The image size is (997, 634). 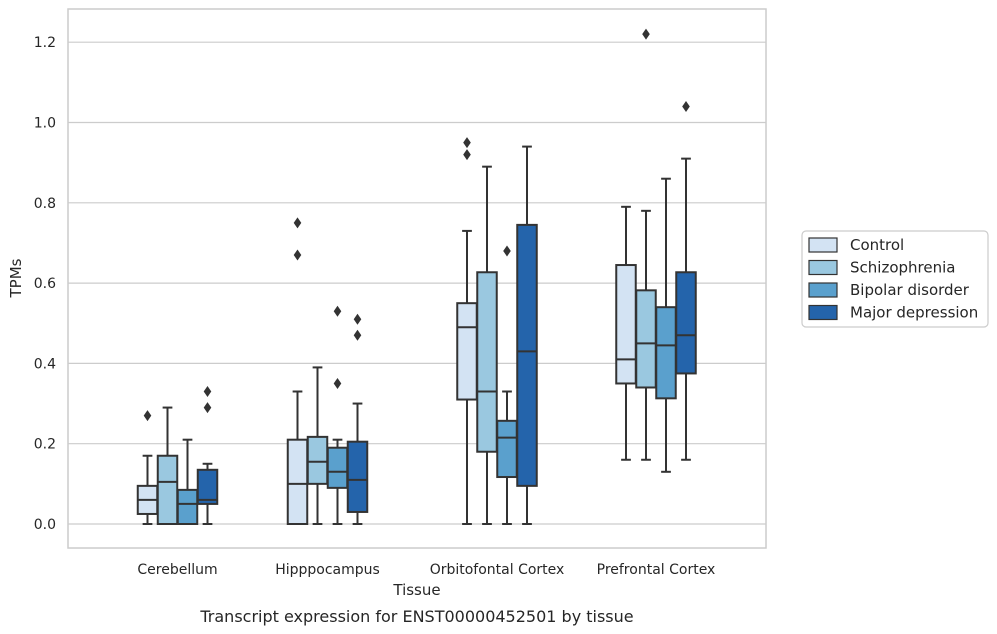 What do you see at coordinates (656, 570) in the screenshot?
I see `x-tick-label: Prefrontal Cortex` at bounding box center [656, 570].